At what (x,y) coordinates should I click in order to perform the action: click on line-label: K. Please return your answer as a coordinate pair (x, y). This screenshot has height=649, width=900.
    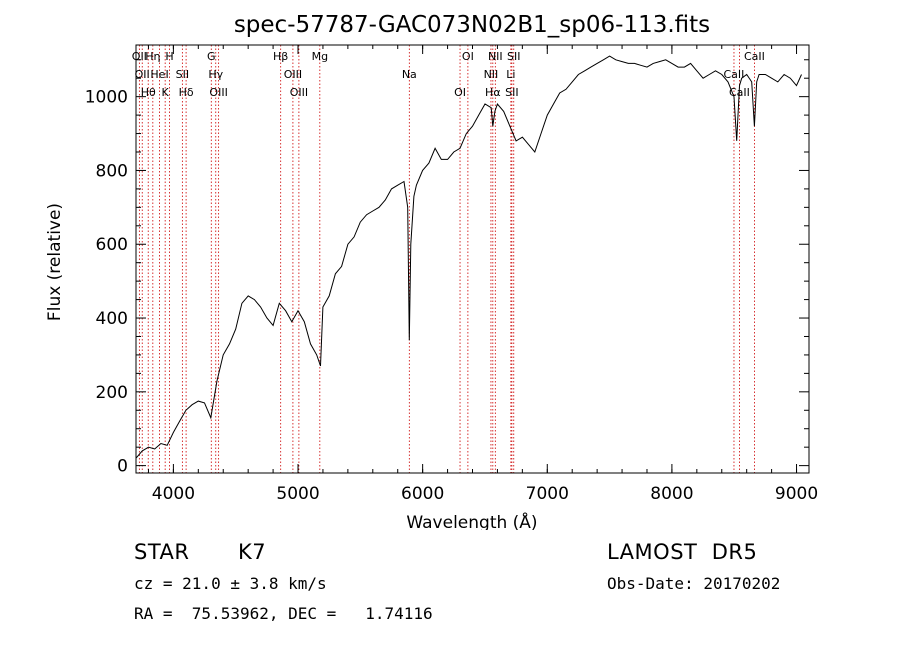
    Looking at the image, I should click on (166, 92).